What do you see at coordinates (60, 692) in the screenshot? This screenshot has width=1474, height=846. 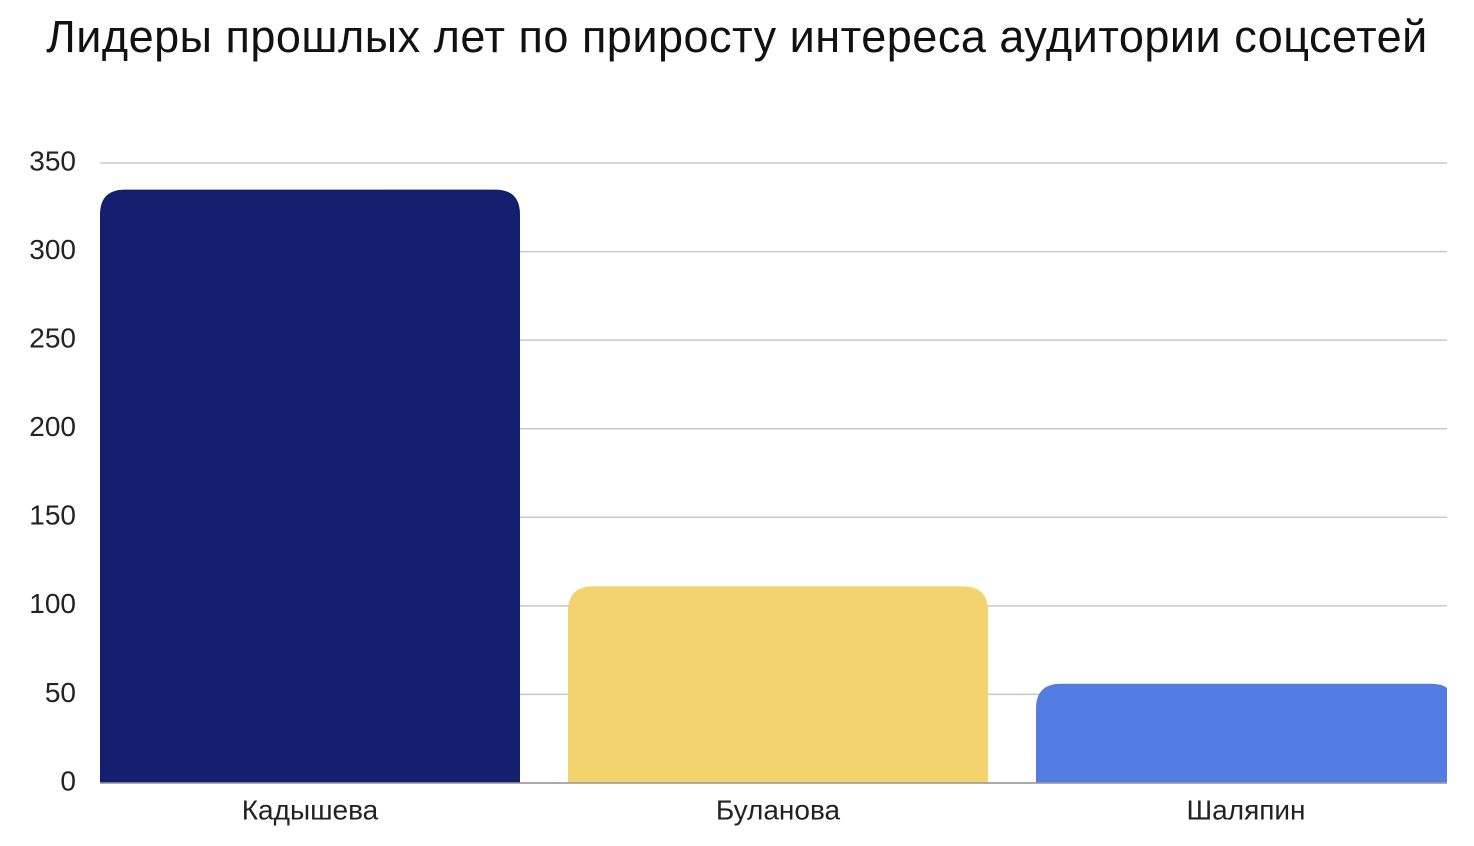 I see `y-tick-label: 50` at bounding box center [60, 692].